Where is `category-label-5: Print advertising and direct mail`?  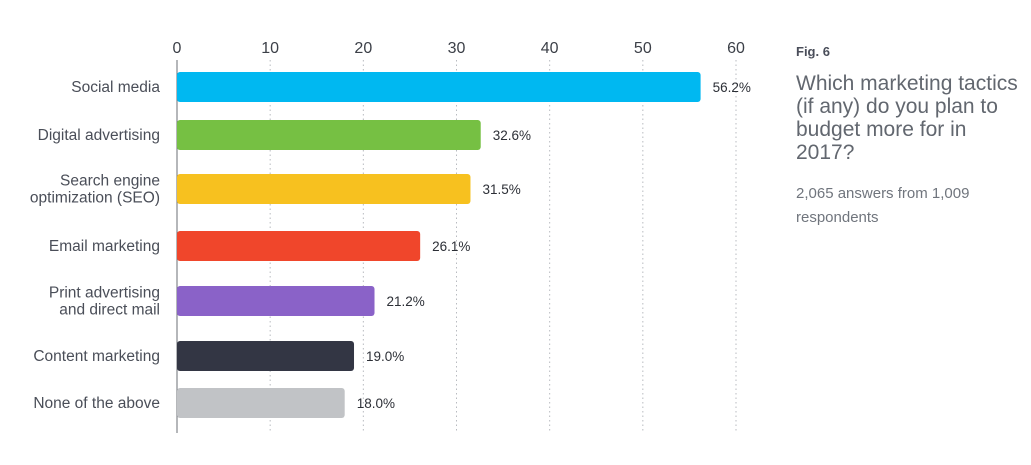
category-label-5: Print advertising and direct mail is located at coordinates (104, 302).